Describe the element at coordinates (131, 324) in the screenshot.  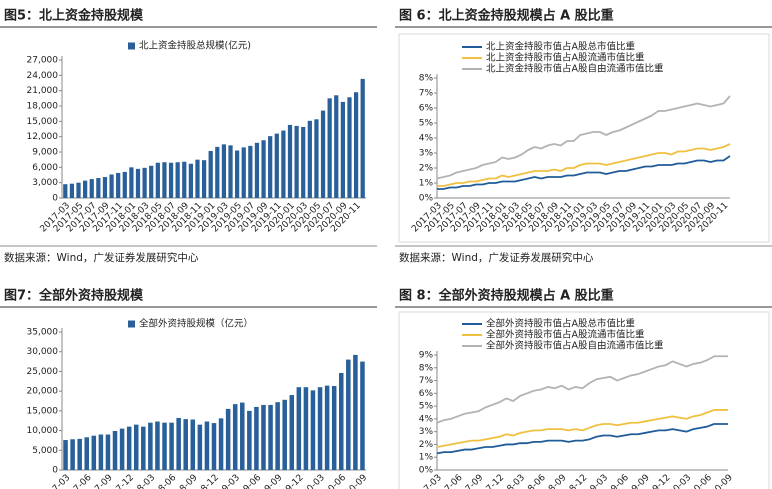
I see `legend-swatch` at that location.